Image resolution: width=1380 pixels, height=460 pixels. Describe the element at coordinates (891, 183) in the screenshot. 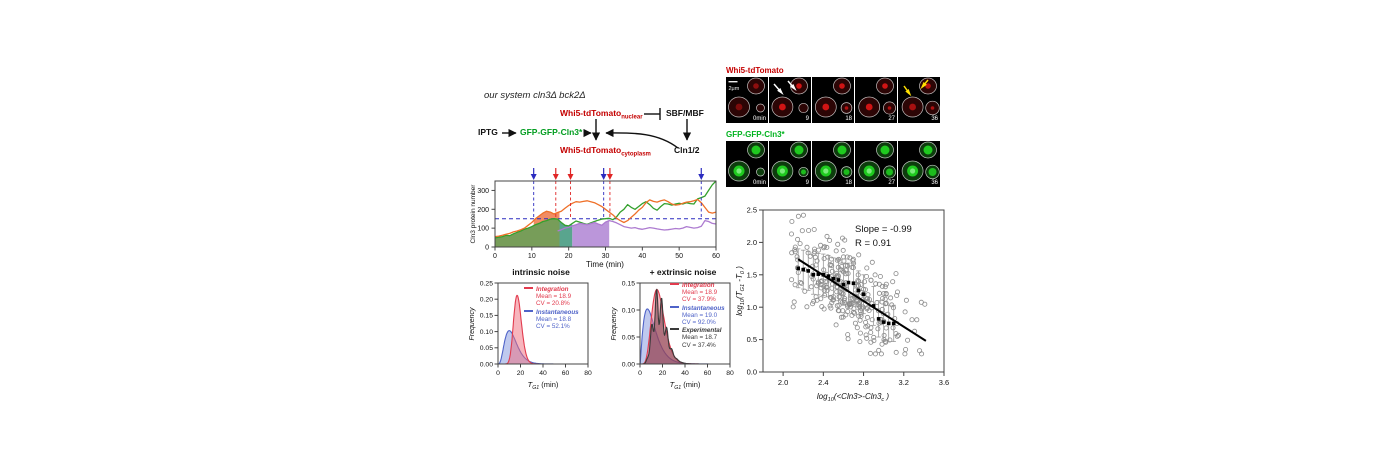

I see `frame-time-label: 27` at that location.